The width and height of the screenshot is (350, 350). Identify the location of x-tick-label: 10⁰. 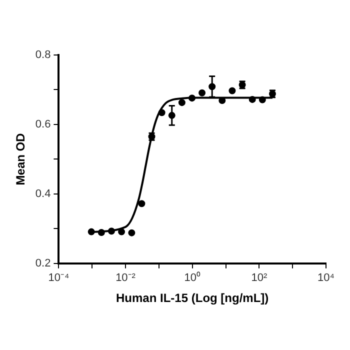
(192, 277).